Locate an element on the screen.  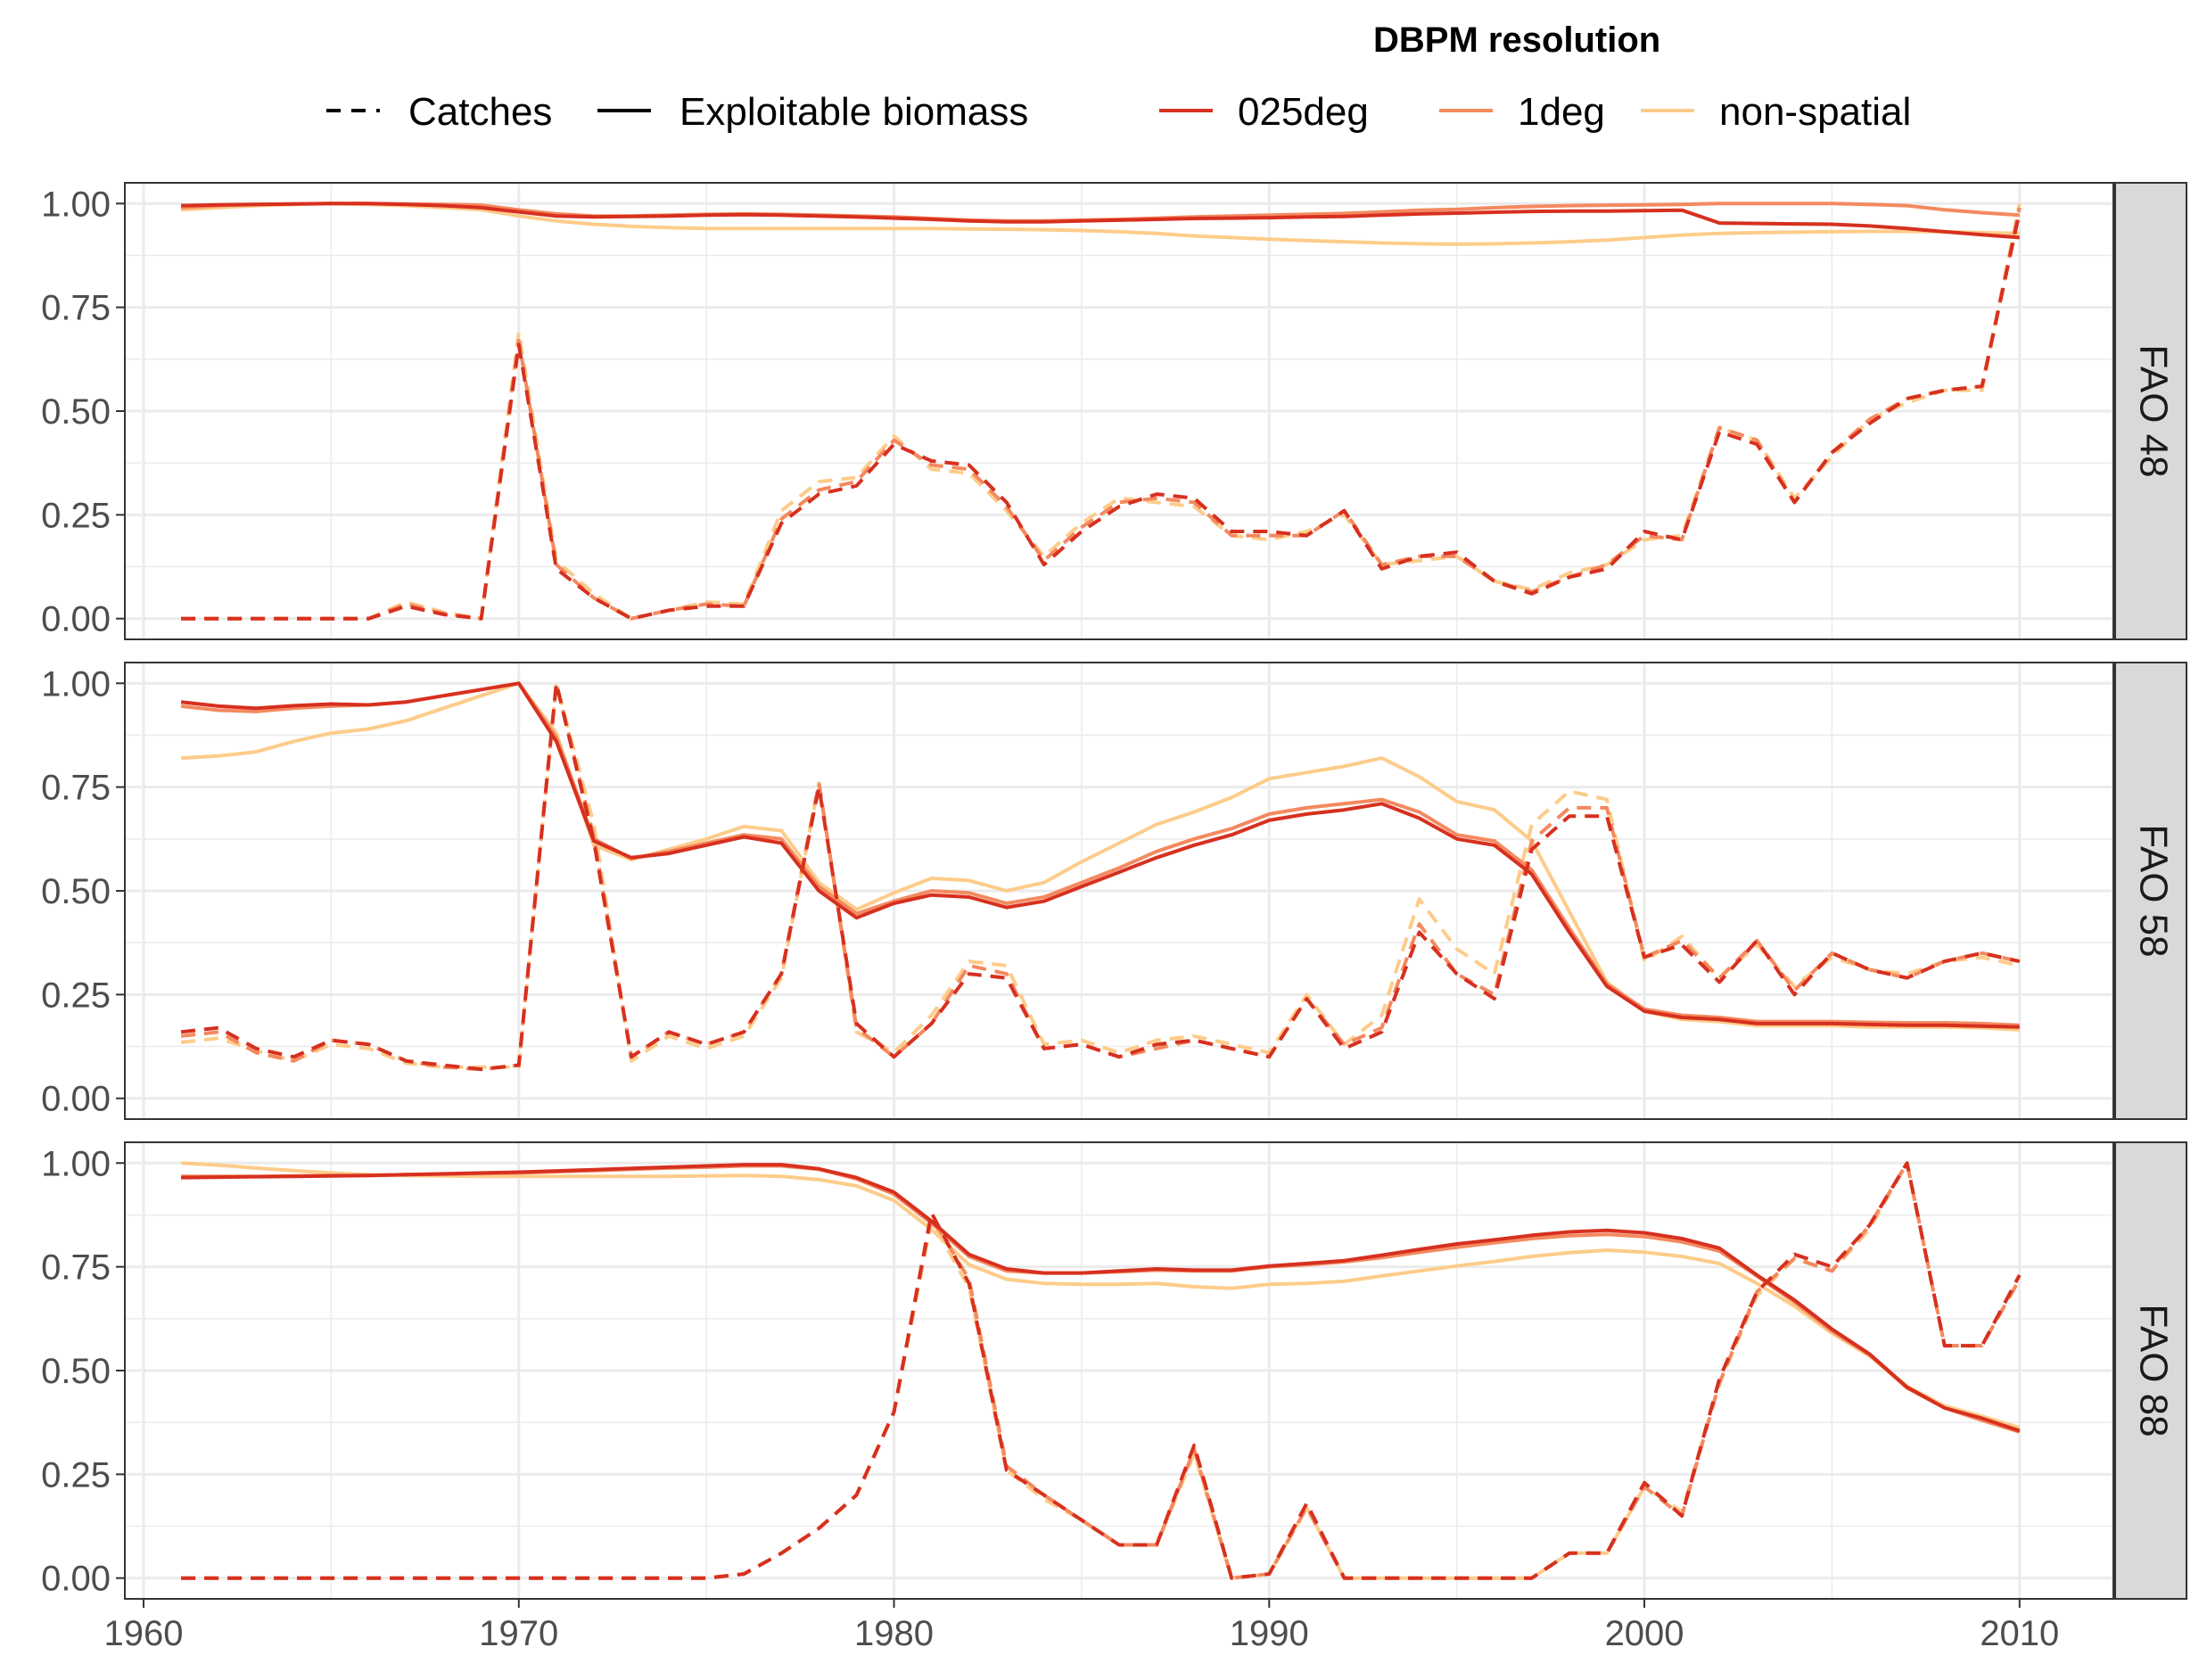
x-tick-label: 1980 is located at coordinates (894, 1634).